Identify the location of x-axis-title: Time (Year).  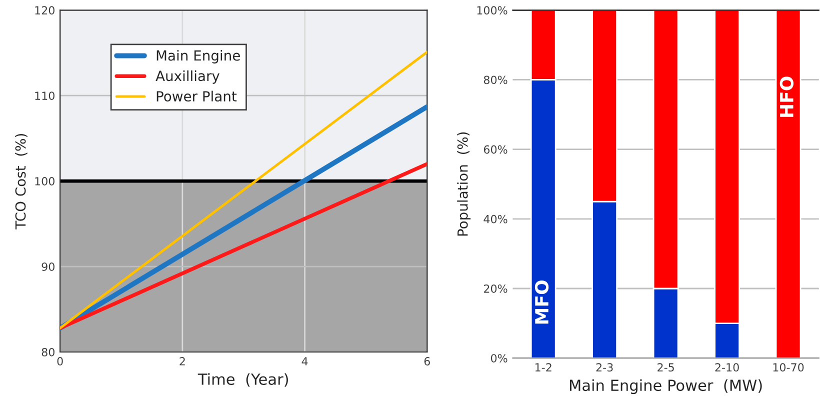
(243, 380).